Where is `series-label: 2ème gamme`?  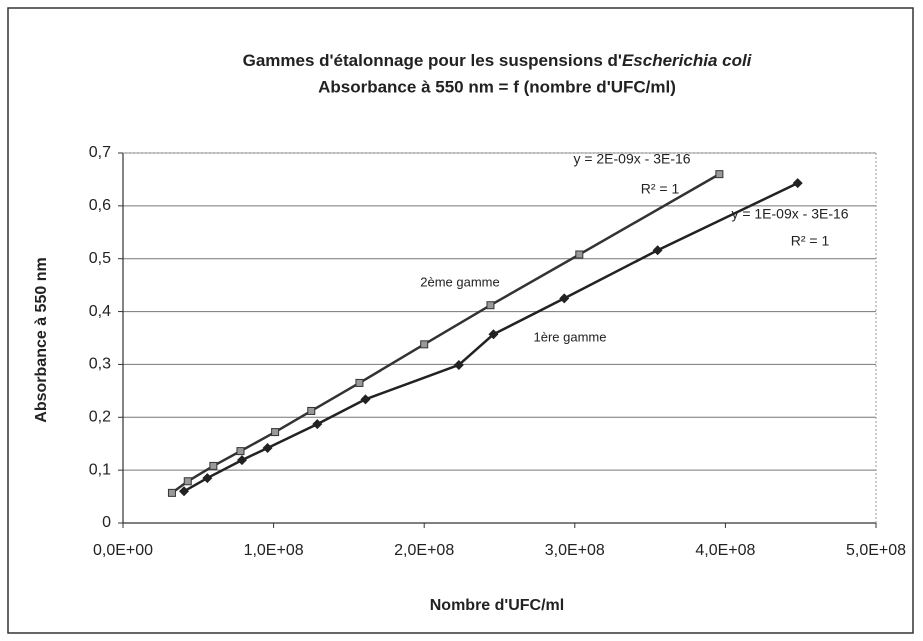 series-label: 2ème gamme is located at coordinates (459, 281).